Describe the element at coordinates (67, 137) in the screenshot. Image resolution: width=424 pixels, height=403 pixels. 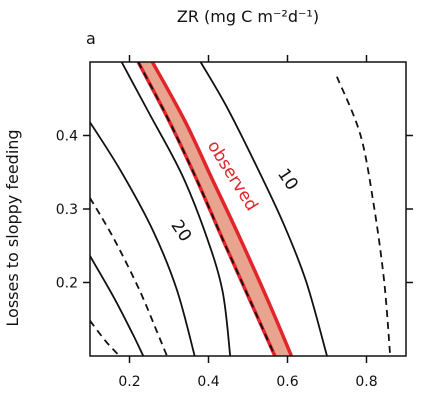
I see `y-tick-label: 0.4` at that location.